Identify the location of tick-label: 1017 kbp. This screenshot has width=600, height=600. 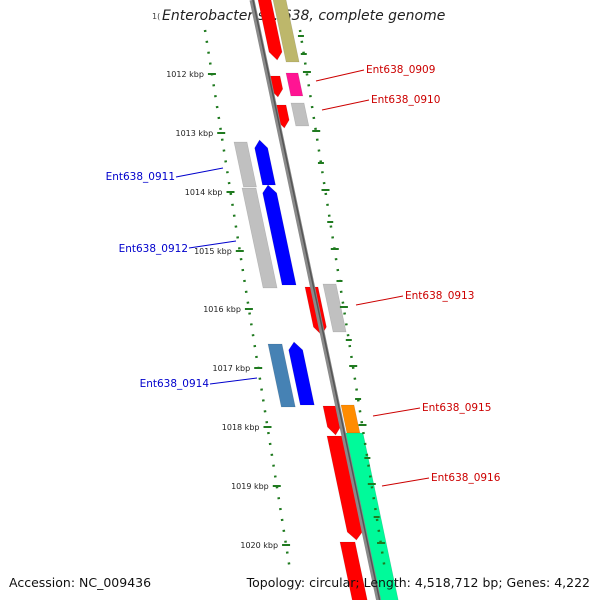
(232, 368).